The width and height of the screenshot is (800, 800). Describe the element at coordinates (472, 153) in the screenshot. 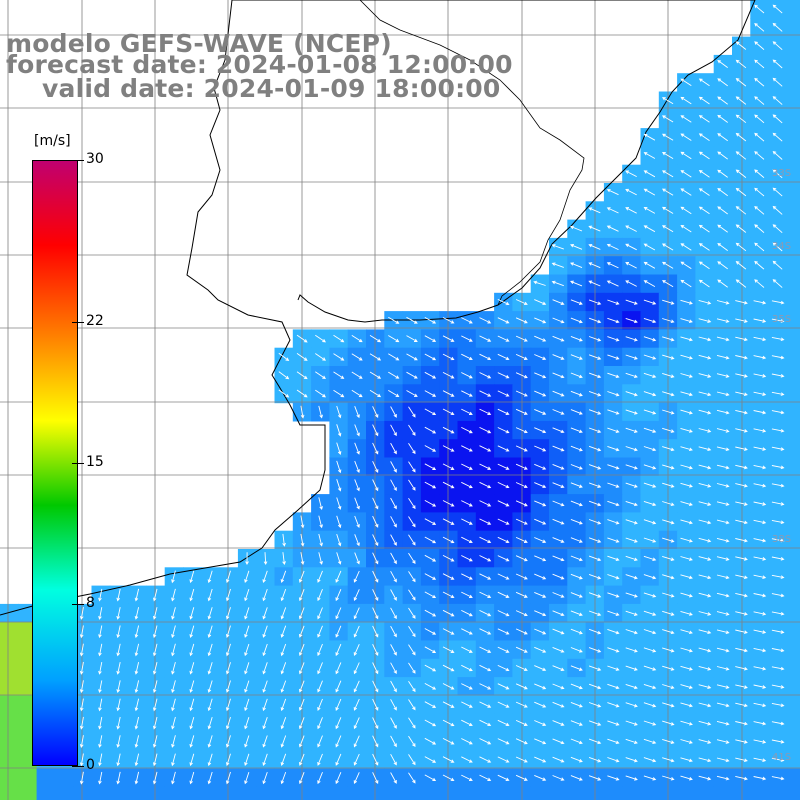

I see `border-line` at that location.